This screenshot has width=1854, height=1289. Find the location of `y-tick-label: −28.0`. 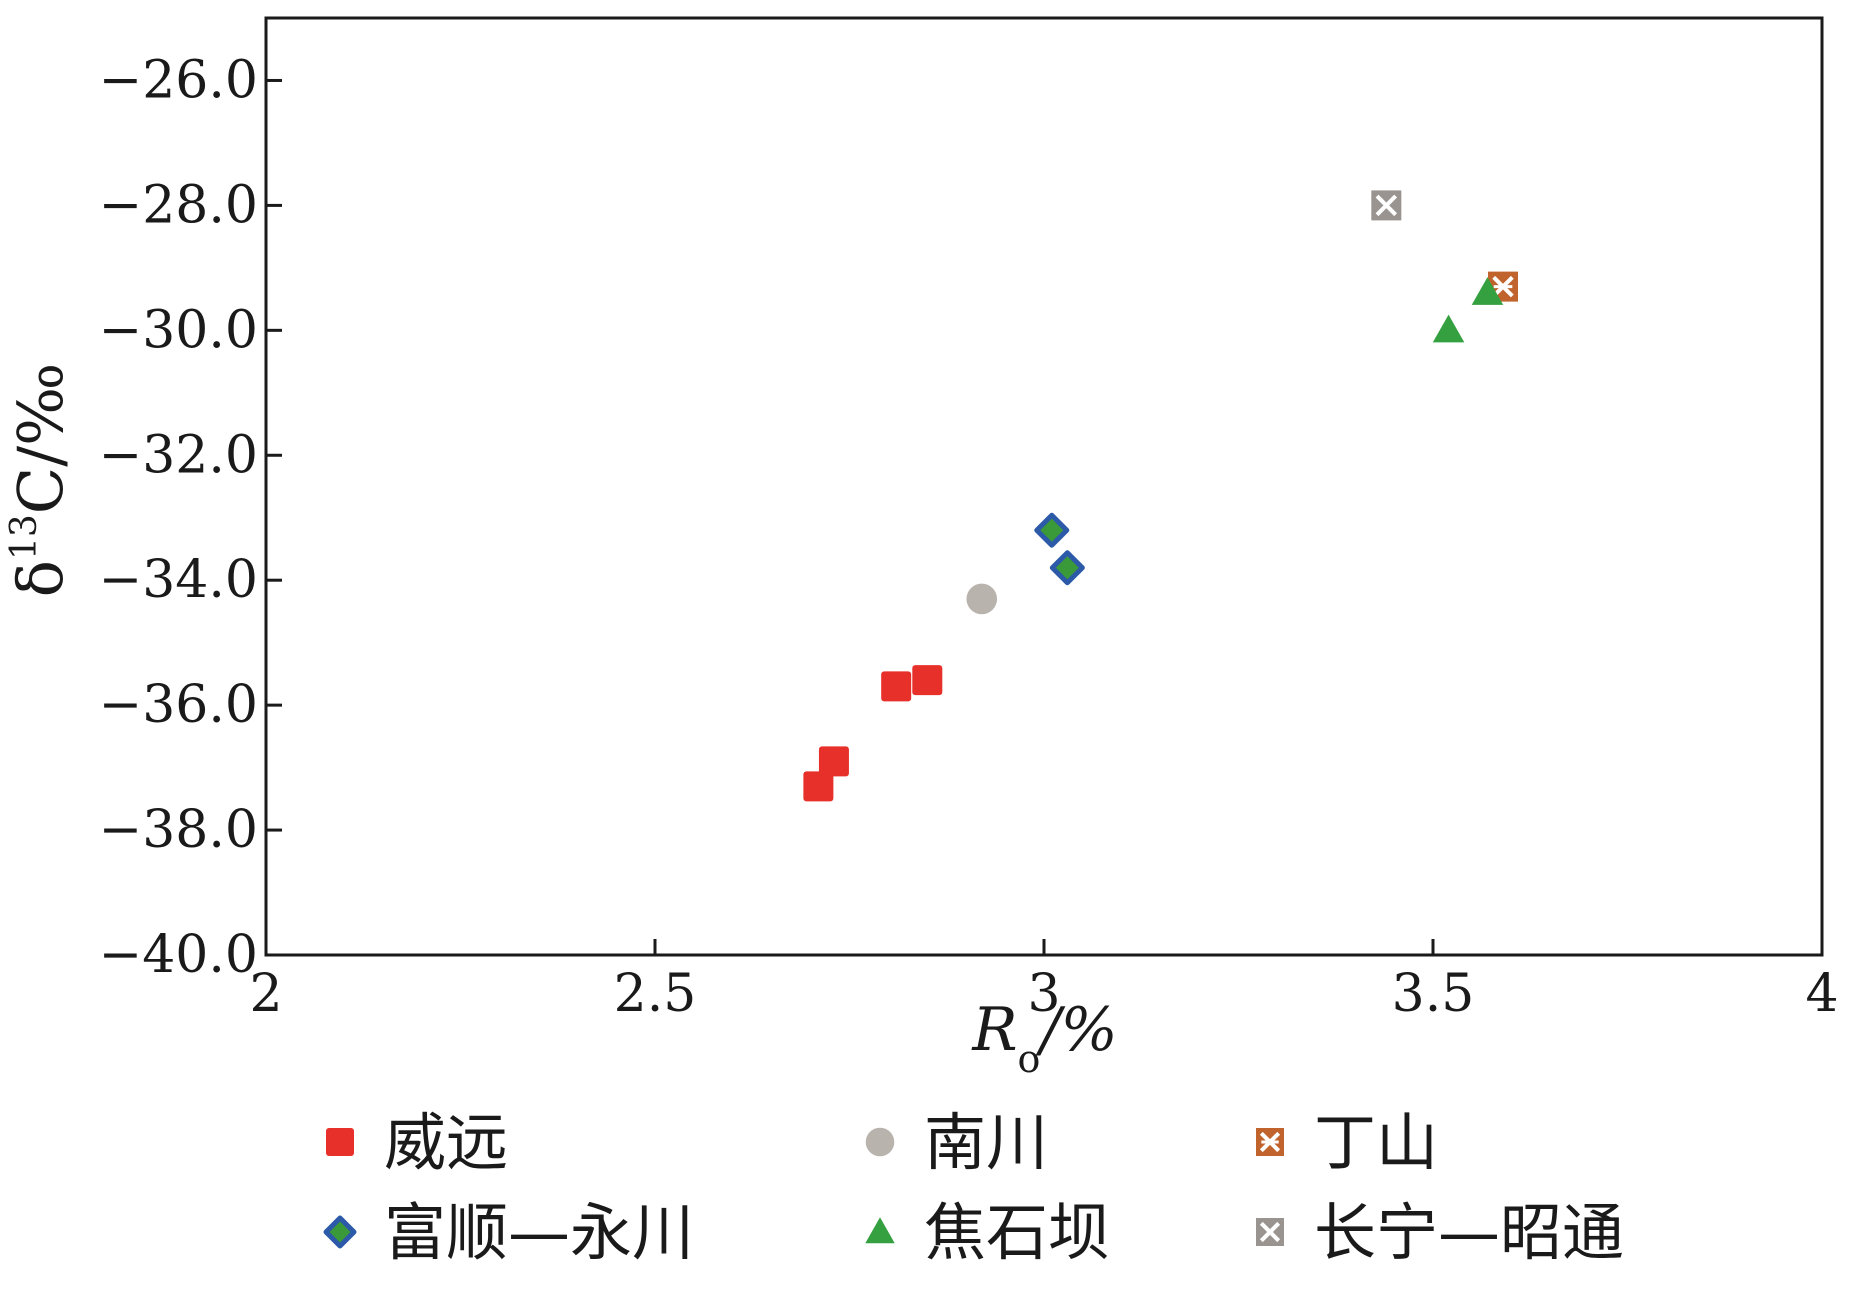

y-tick-label: −28.0 is located at coordinates (178, 205).